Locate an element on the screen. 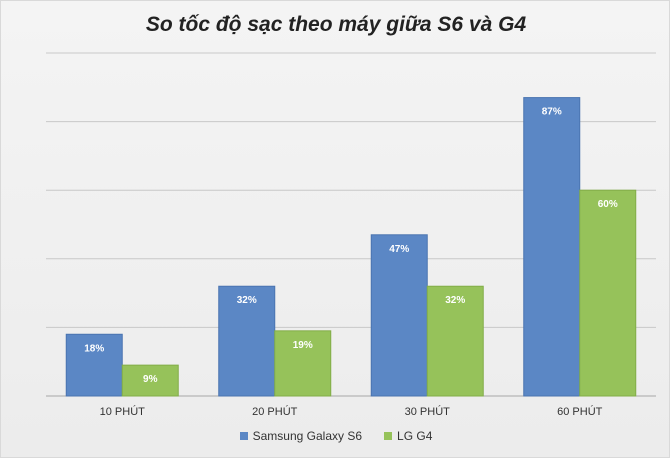  x-tick-label: 60 PHÚT is located at coordinates (580, 411).